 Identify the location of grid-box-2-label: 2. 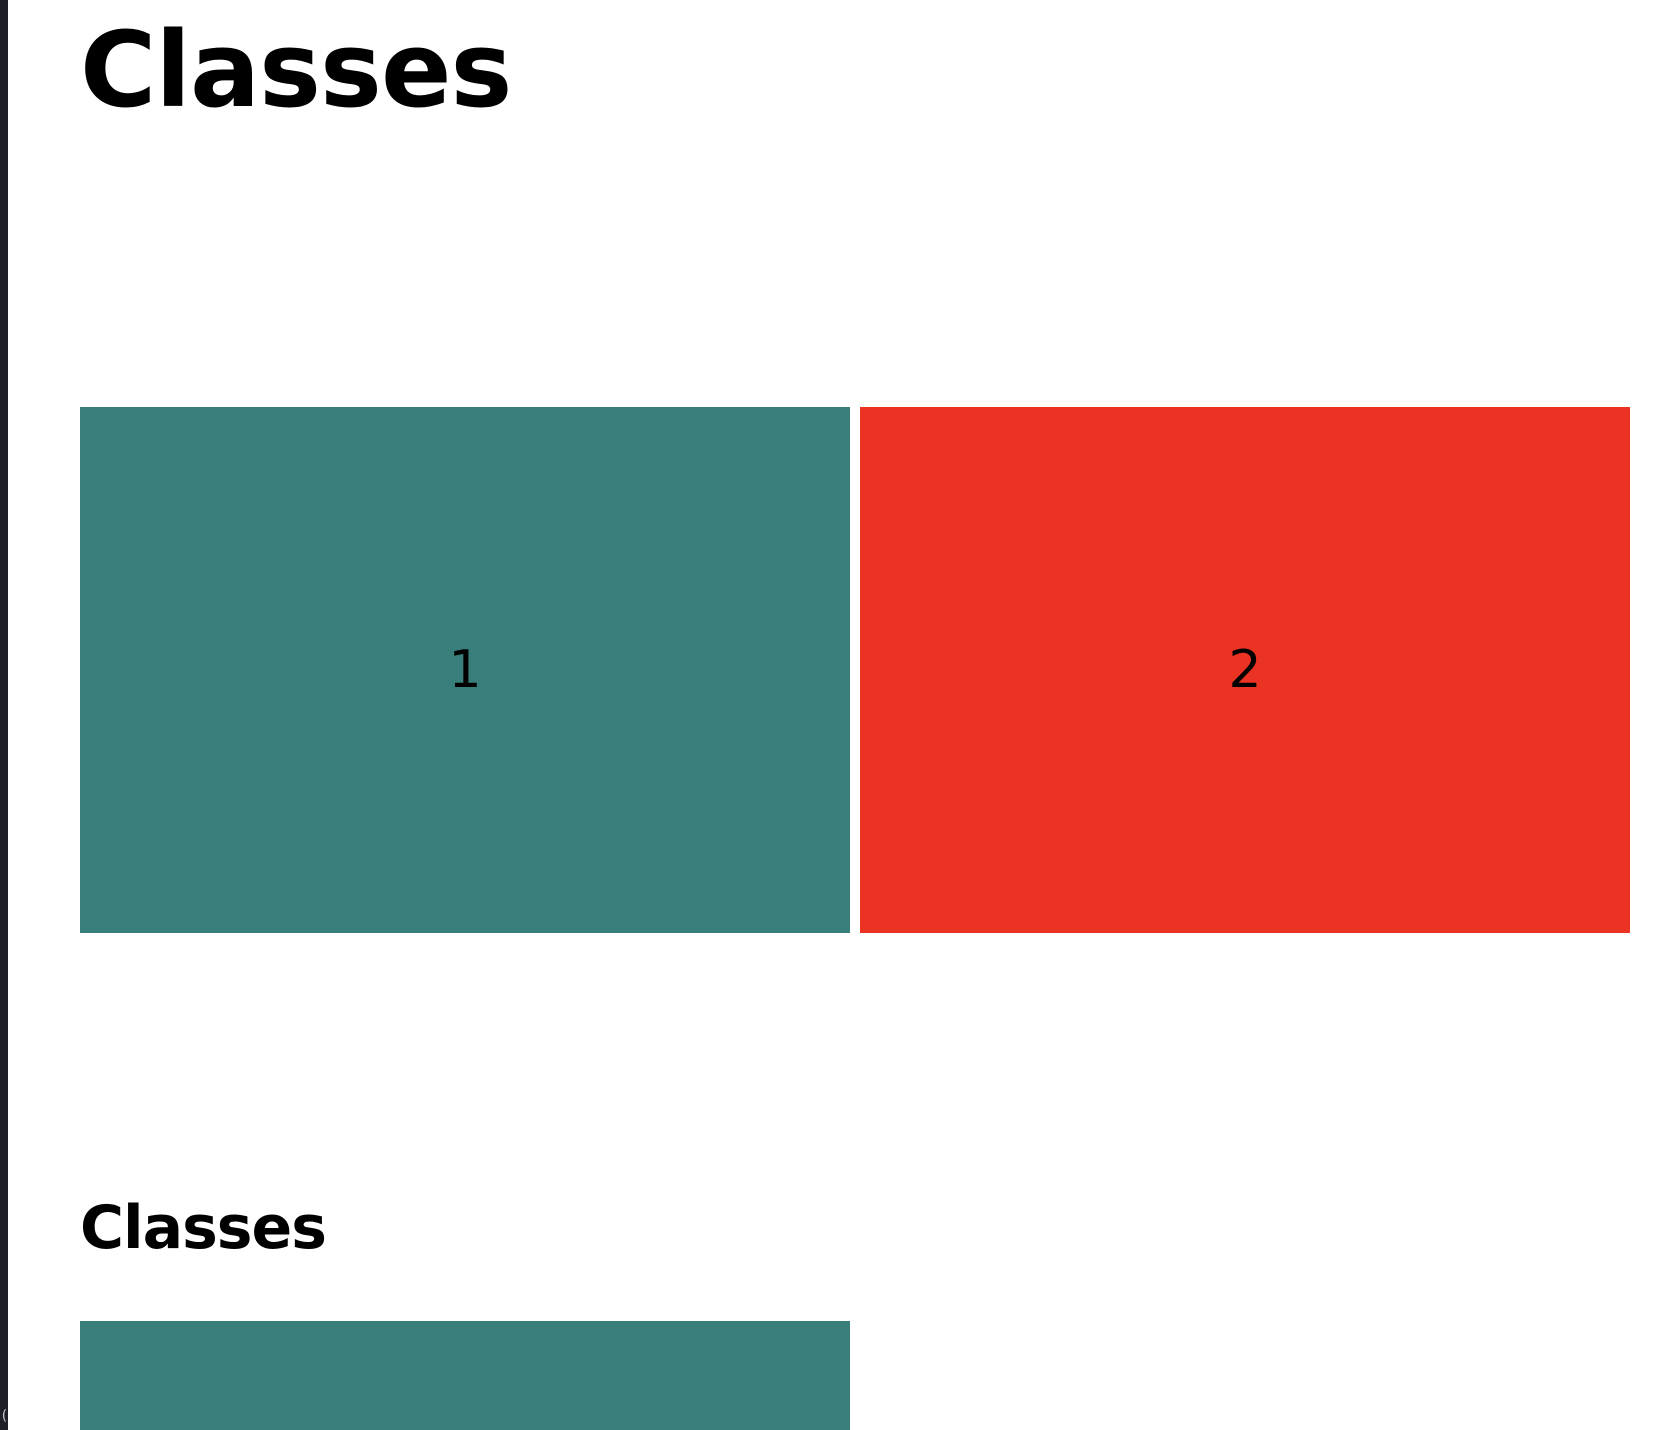
(1245, 670).